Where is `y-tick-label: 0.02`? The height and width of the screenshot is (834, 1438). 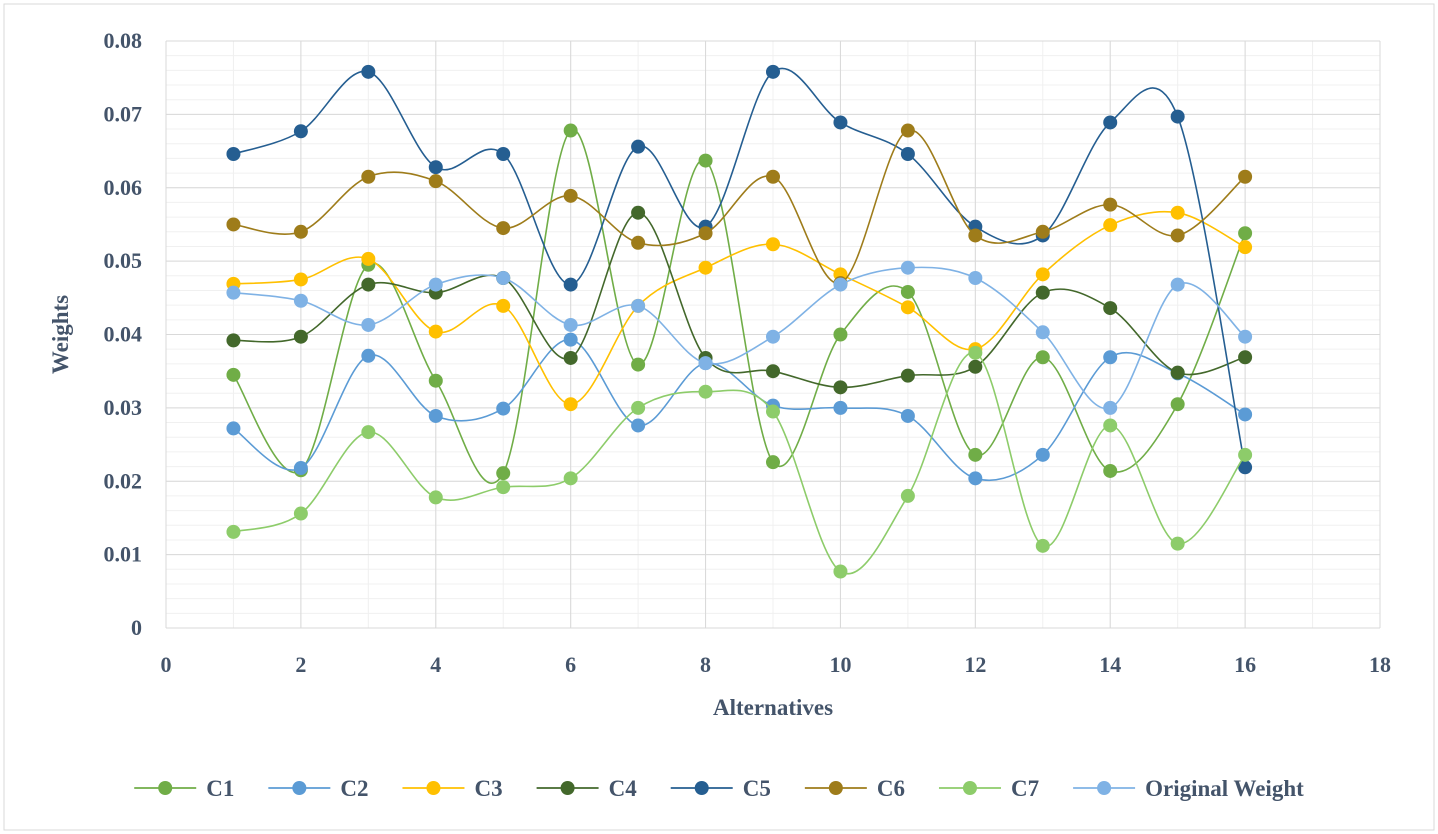 y-tick-label: 0.02 is located at coordinates (123, 480).